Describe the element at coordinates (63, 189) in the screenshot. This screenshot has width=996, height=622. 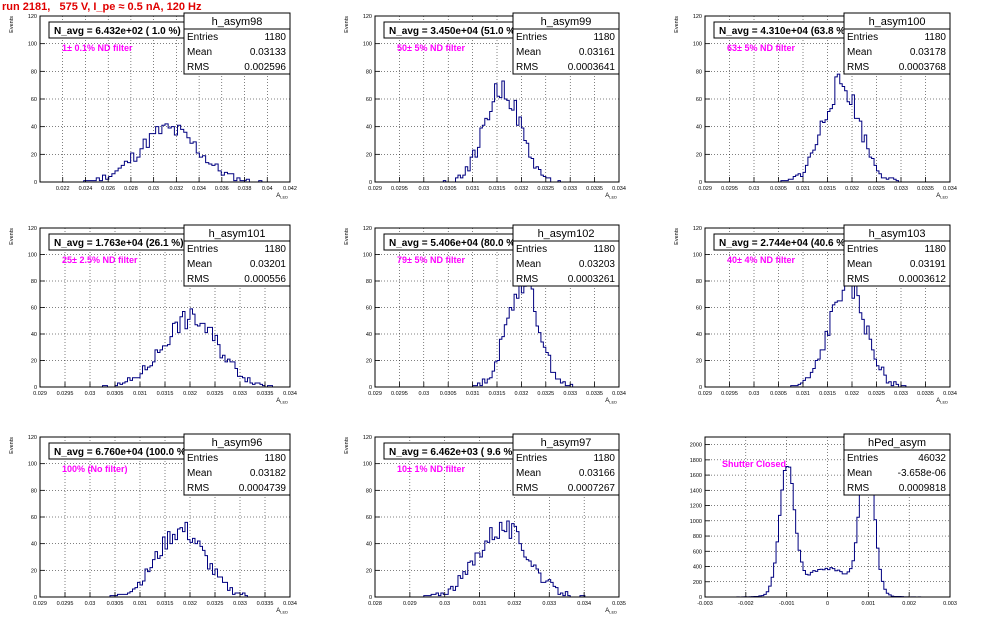
I see `x-tick-label: 0.022` at that location.